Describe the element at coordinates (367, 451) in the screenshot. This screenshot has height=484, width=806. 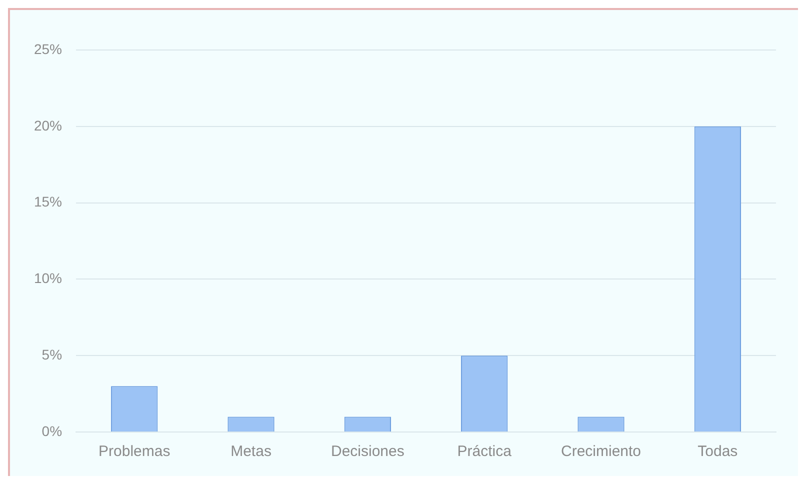
I see `x-tick-label: Decisiones` at that location.